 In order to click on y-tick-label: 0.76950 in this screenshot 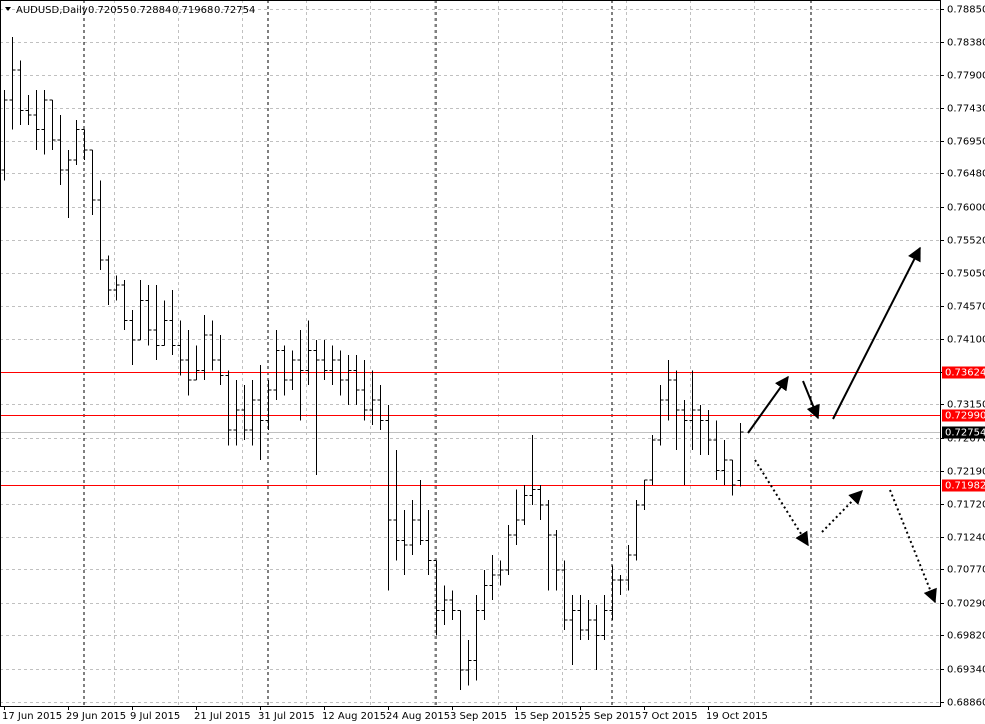, I will do `click(966, 142)`.